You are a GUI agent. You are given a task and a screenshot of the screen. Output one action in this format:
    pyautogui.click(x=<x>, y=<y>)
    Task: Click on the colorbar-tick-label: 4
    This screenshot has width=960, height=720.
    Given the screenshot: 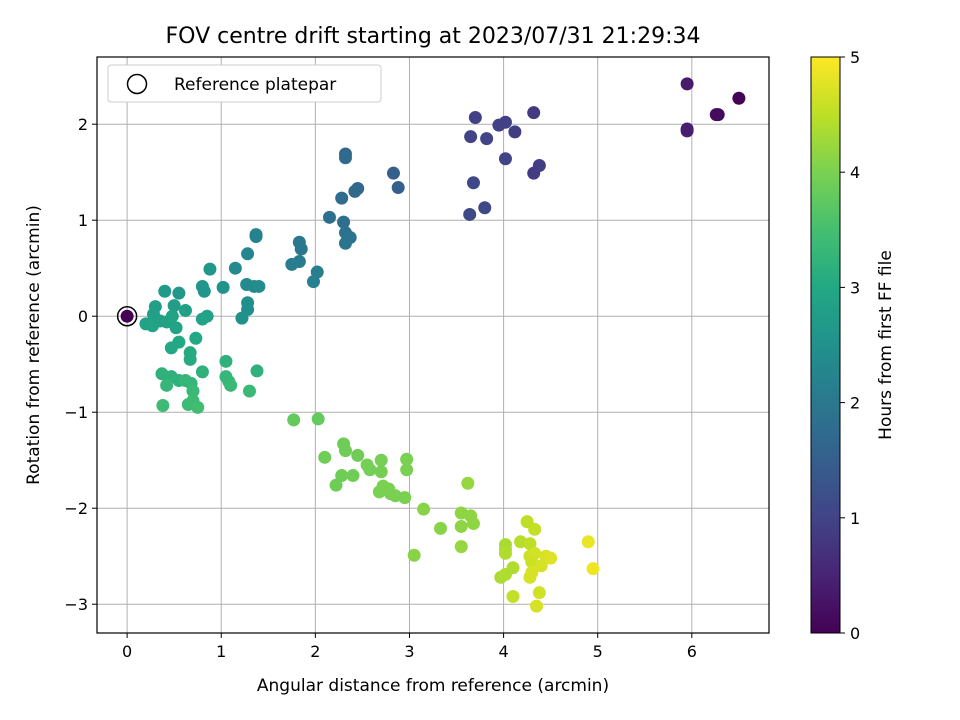 What is the action you would take?
    pyautogui.click(x=855, y=172)
    